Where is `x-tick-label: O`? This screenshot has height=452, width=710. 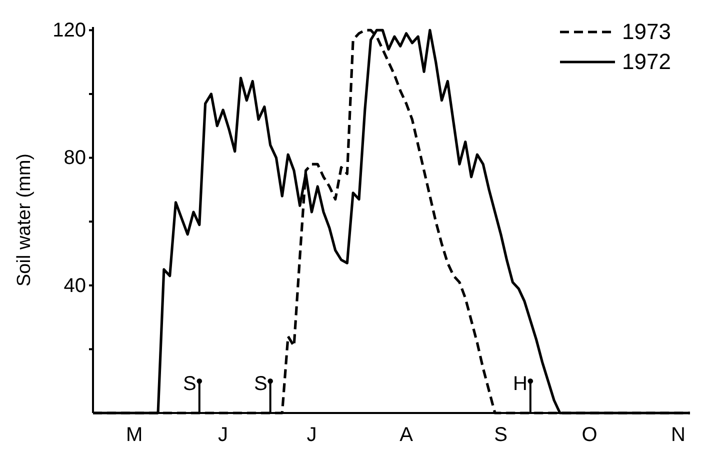
x-tick-label: O is located at coordinates (590, 435).